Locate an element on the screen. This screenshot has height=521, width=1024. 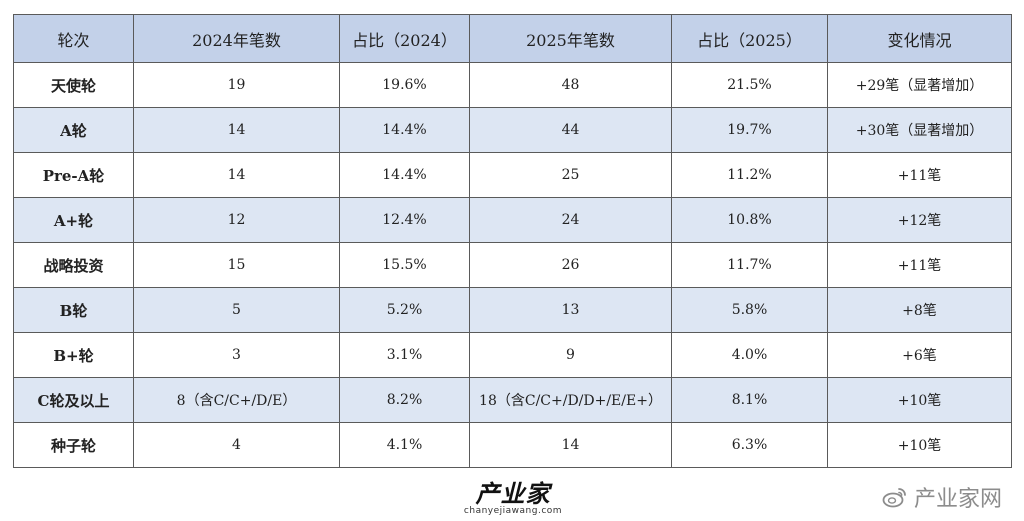
header-share-2025: 占比（2025） is located at coordinates (749, 38).